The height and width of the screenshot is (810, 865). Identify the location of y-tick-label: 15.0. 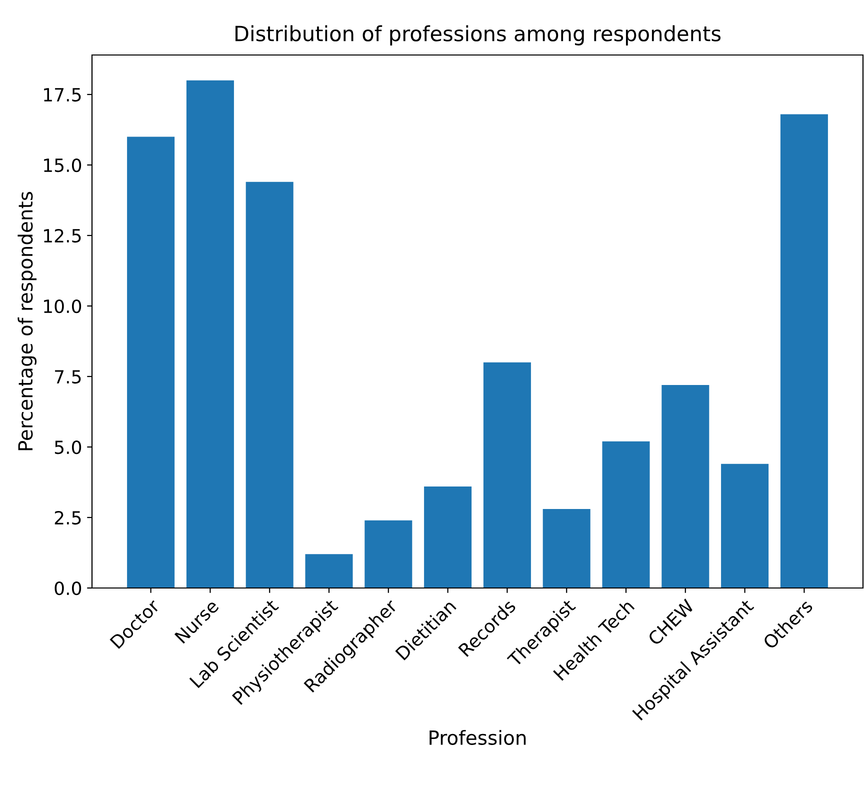
(63, 165).